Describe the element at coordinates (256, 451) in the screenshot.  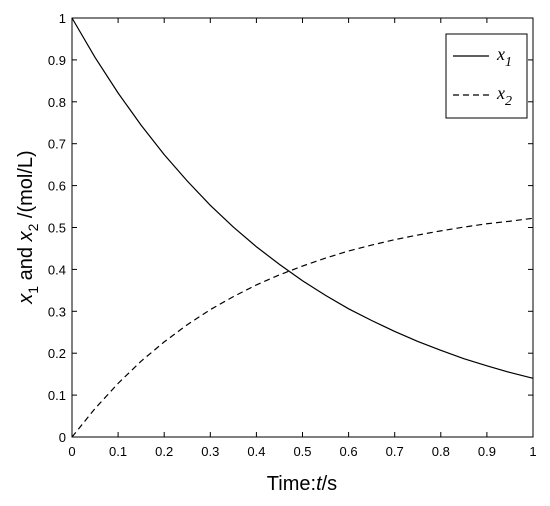
I see `x-tick-label: 0.4` at that location.